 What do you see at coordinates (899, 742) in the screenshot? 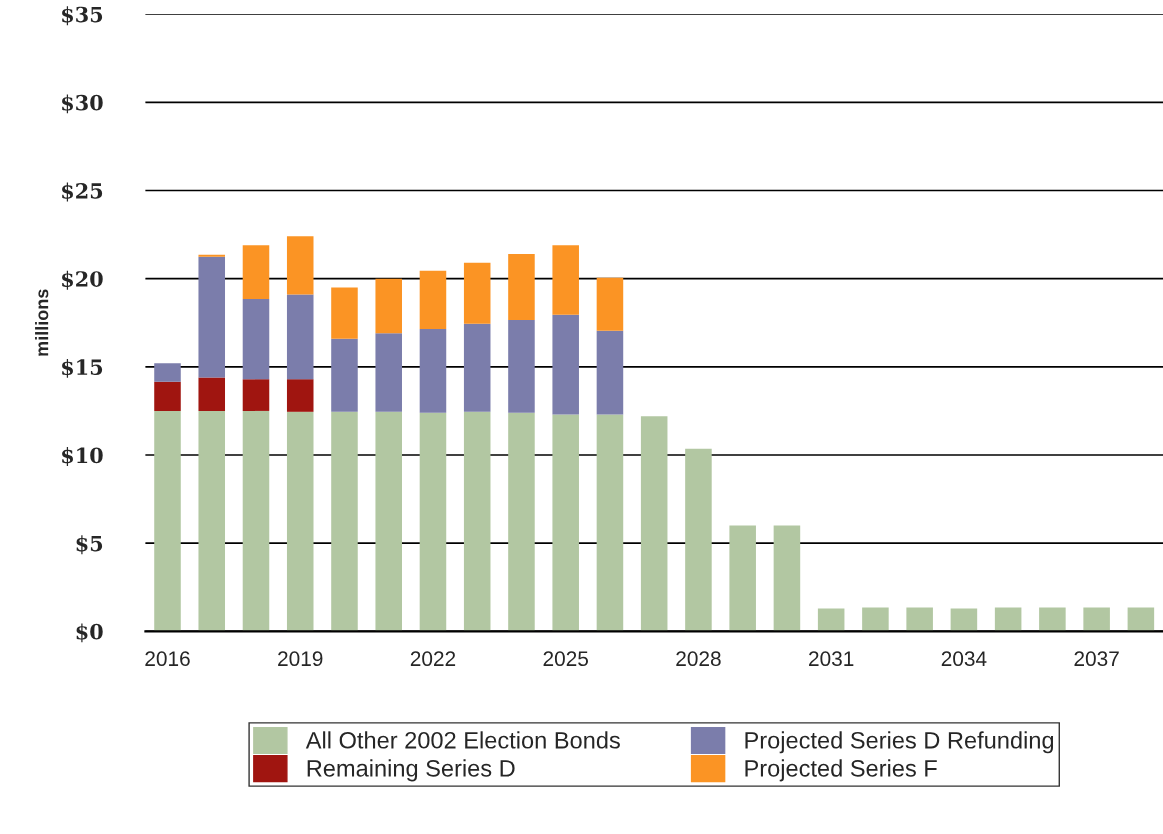
I see `legend-label: Projected Series D Refunding` at bounding box center [899, 742].